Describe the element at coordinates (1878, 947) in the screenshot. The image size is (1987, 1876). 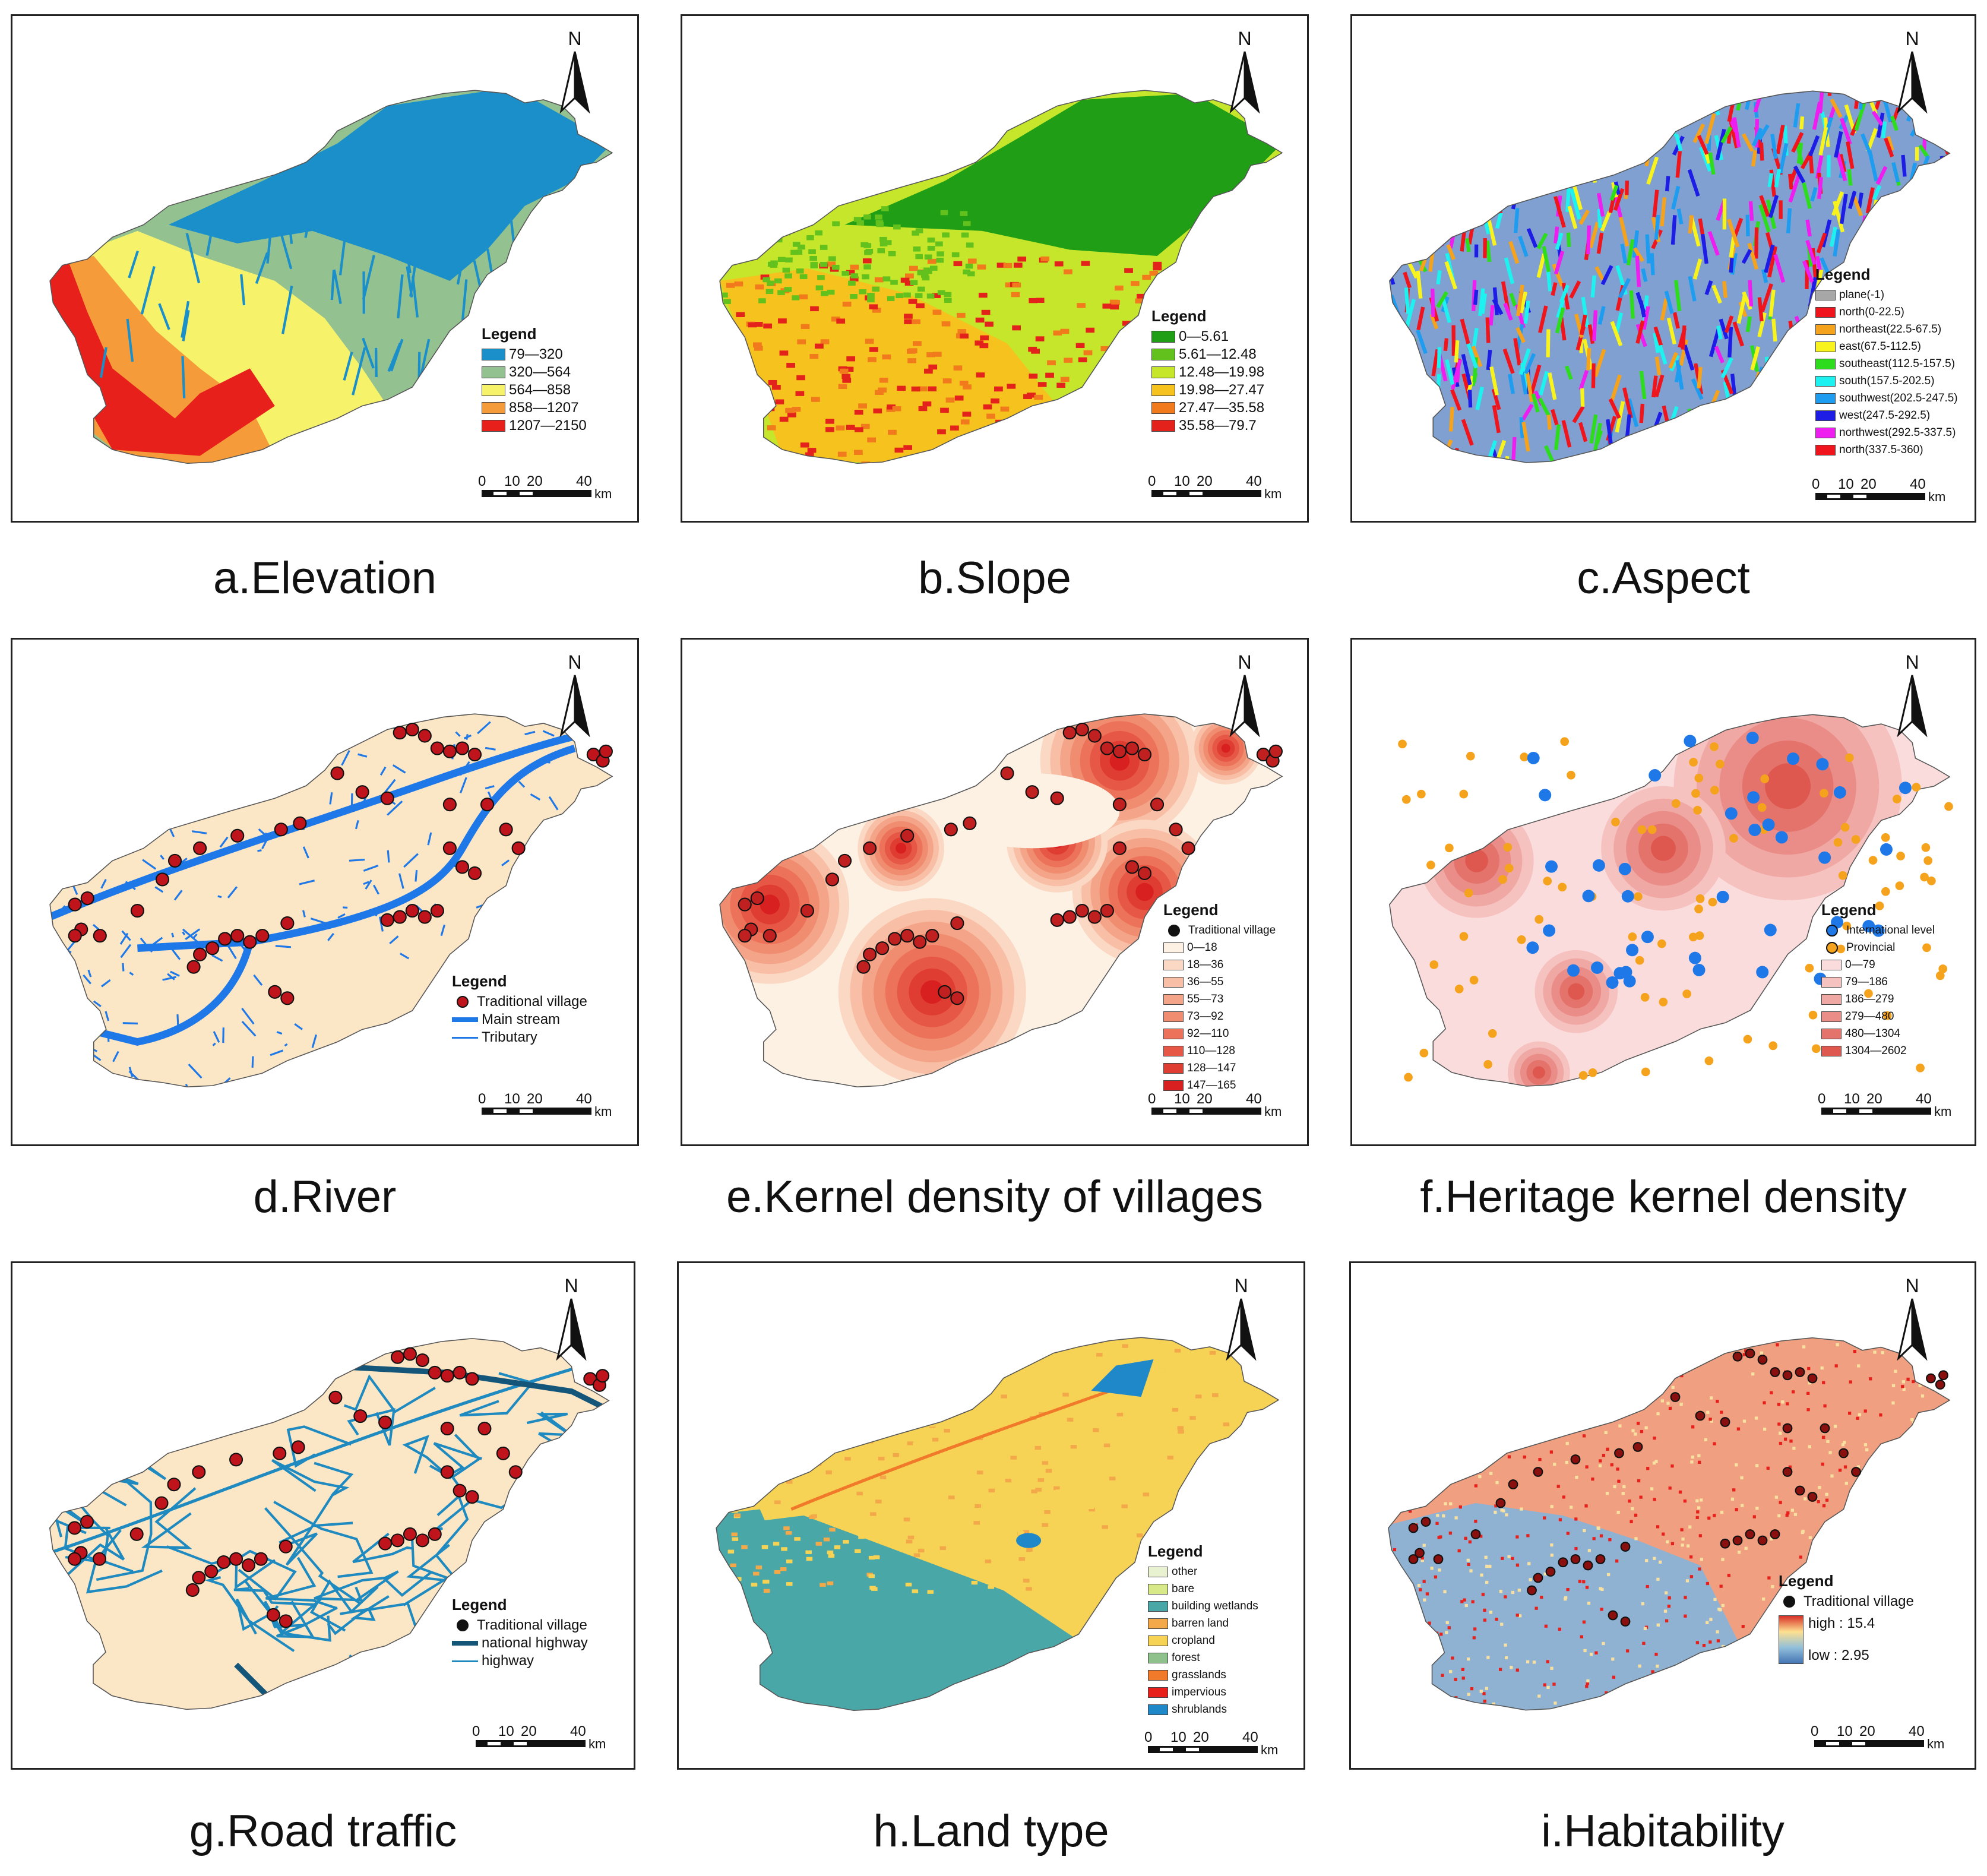
I see `legend-item: Provincial` at that location.